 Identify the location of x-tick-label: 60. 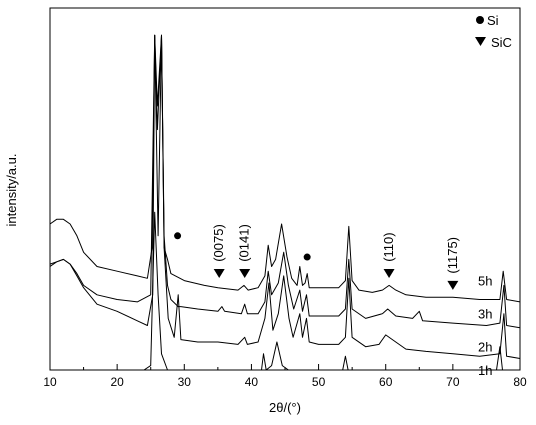
(386, 382).